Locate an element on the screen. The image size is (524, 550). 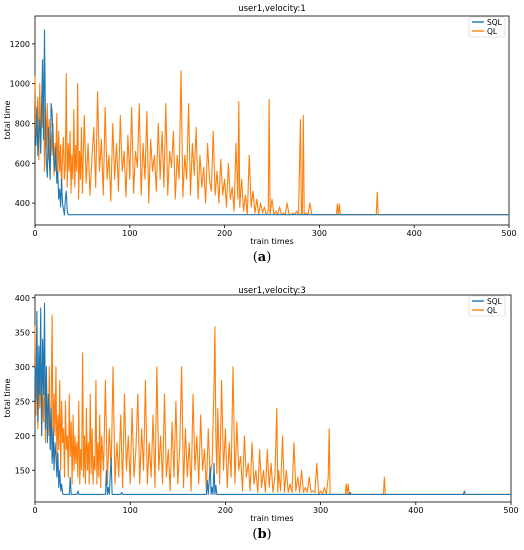
chart-b-y-tick-label: 400 is located at coordinates (22, 298).